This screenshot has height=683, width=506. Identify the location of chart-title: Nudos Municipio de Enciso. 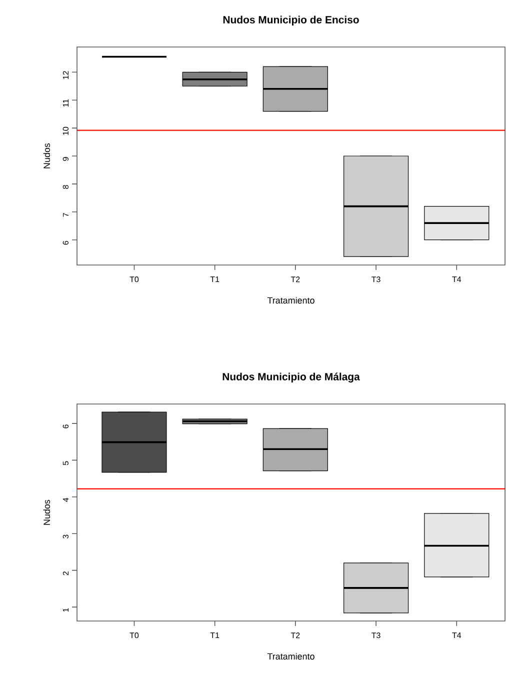
(291, 21).